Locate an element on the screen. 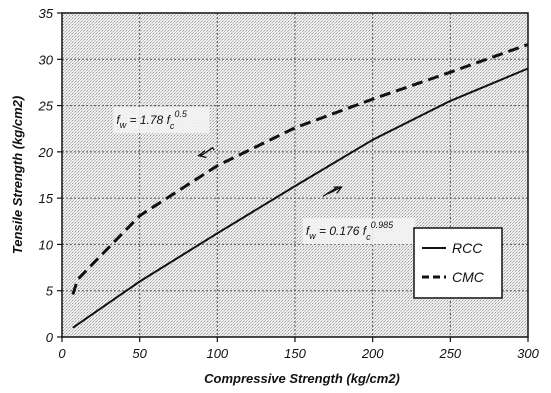  x-tick-label-4: 200 is located at coordinates (372, 353).